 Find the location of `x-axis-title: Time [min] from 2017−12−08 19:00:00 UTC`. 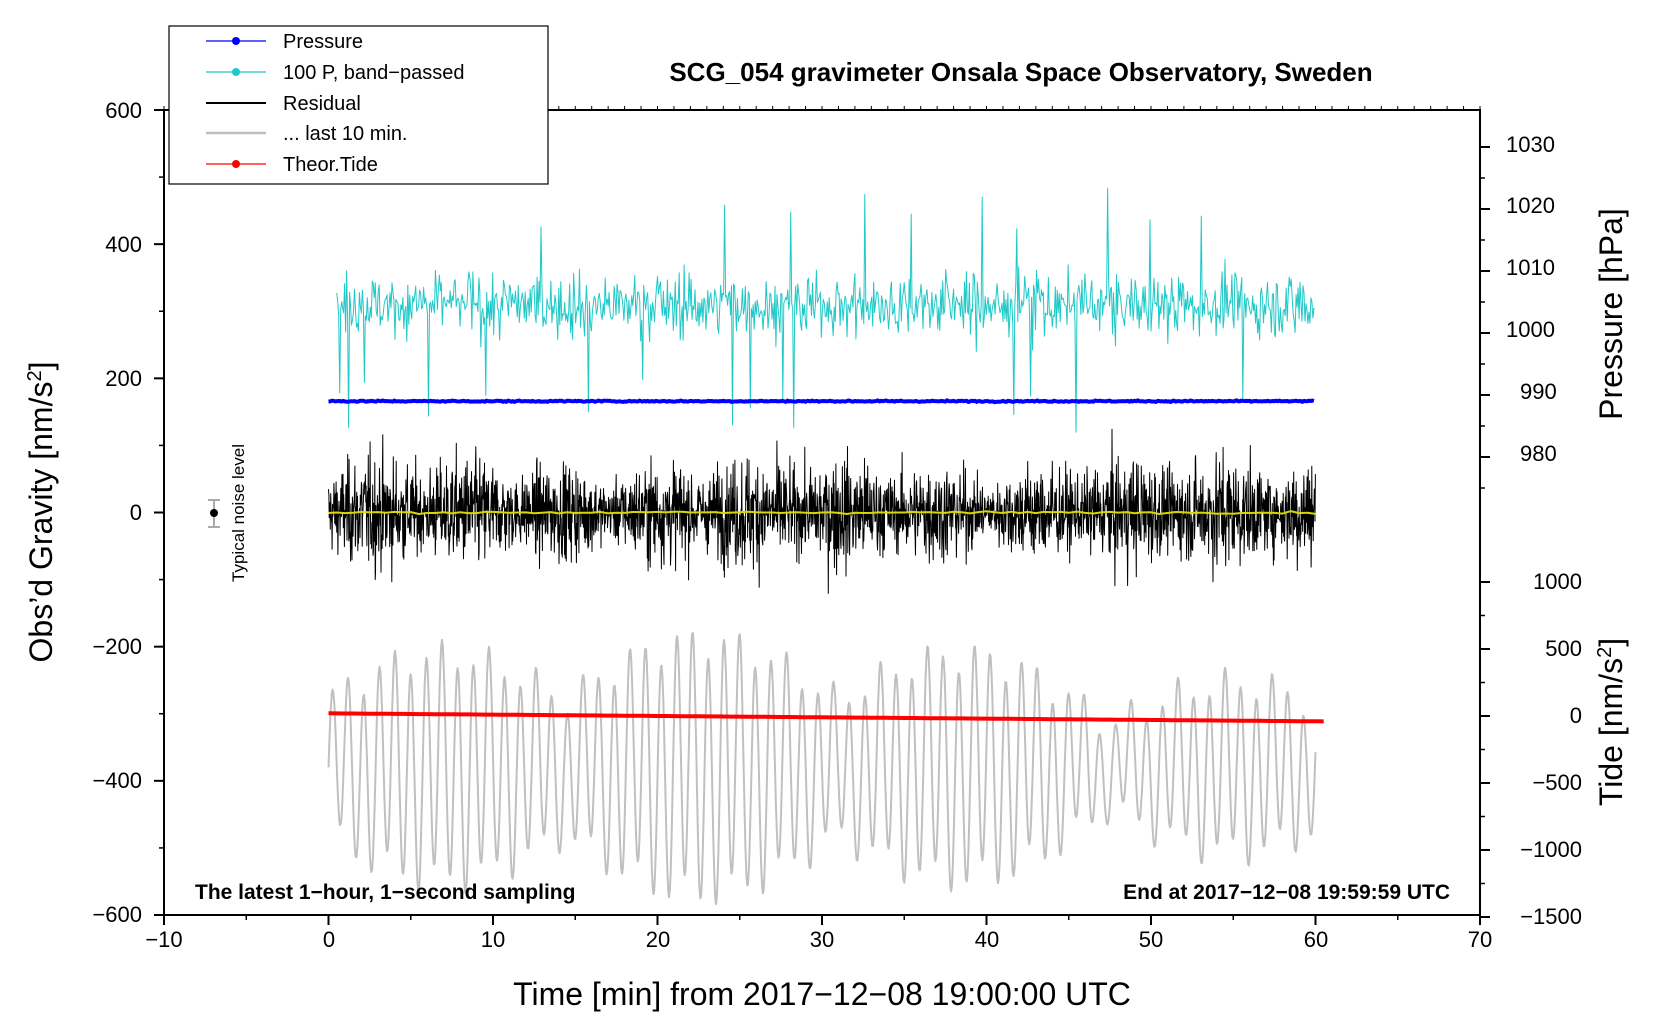

x-axis-title: Time [min] from 2017−12−08 19:00:00 UTC is located at coordinates (822, 994).